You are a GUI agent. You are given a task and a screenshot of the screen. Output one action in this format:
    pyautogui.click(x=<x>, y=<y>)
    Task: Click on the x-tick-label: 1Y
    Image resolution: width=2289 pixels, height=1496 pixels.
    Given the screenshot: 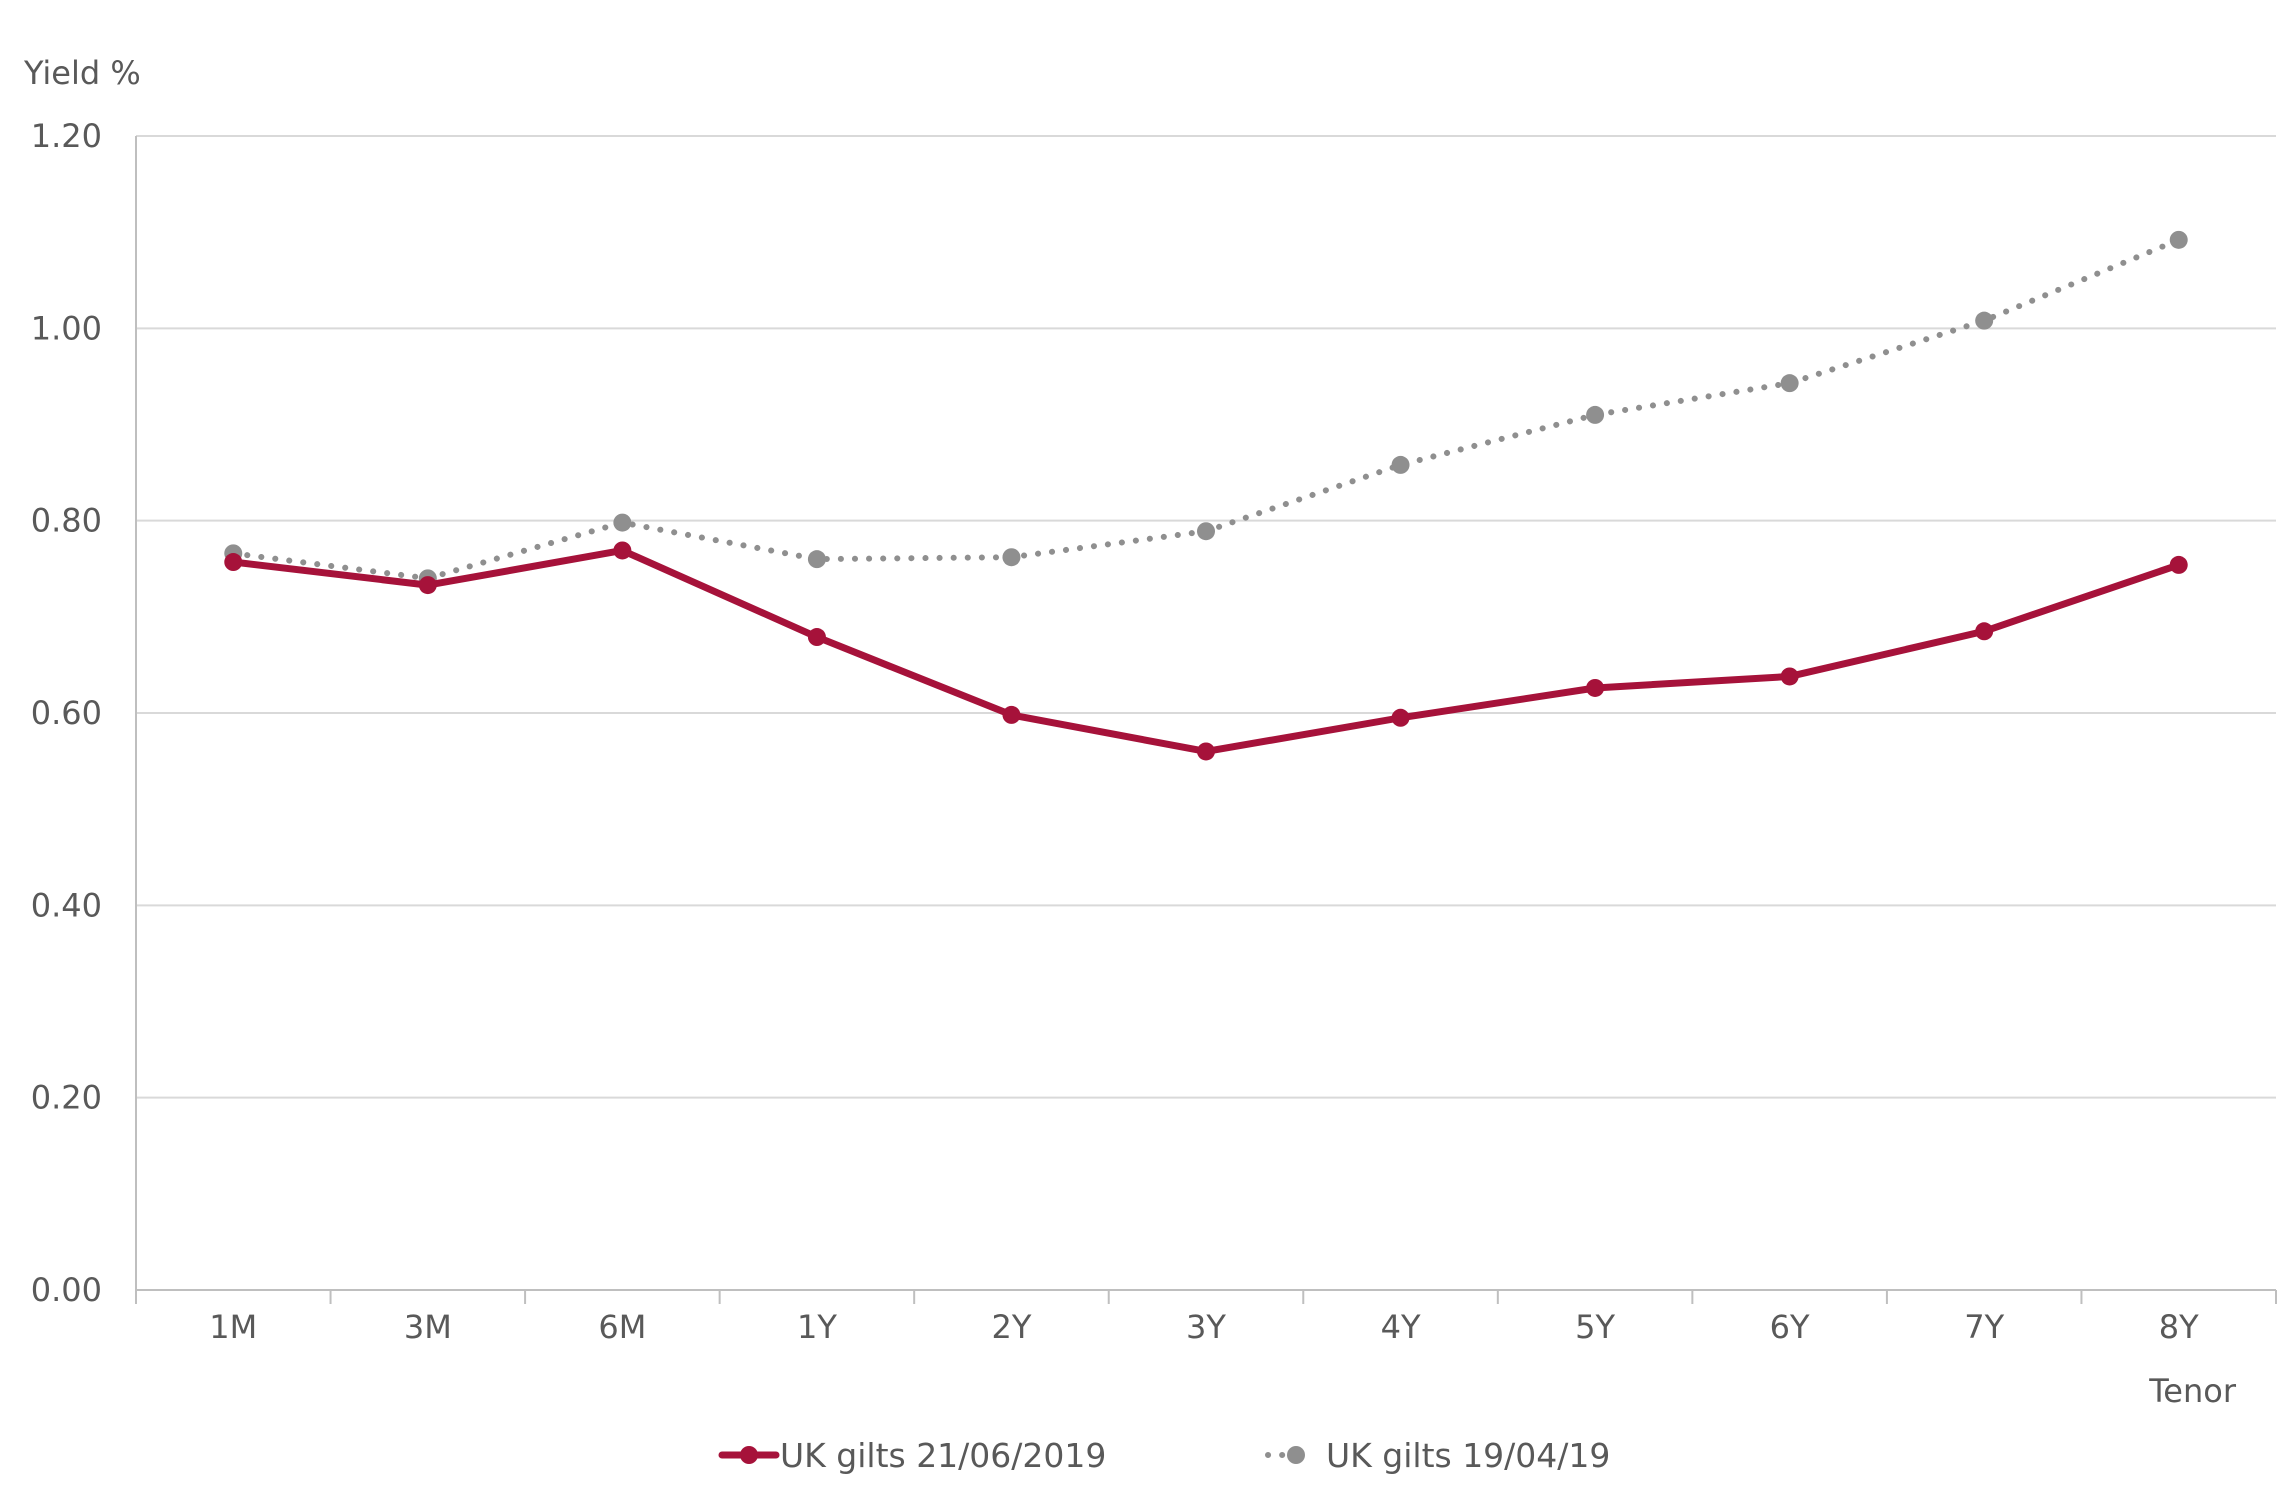 What is the action you would take?
    pyautogui.click(x=817, y=1327)
    